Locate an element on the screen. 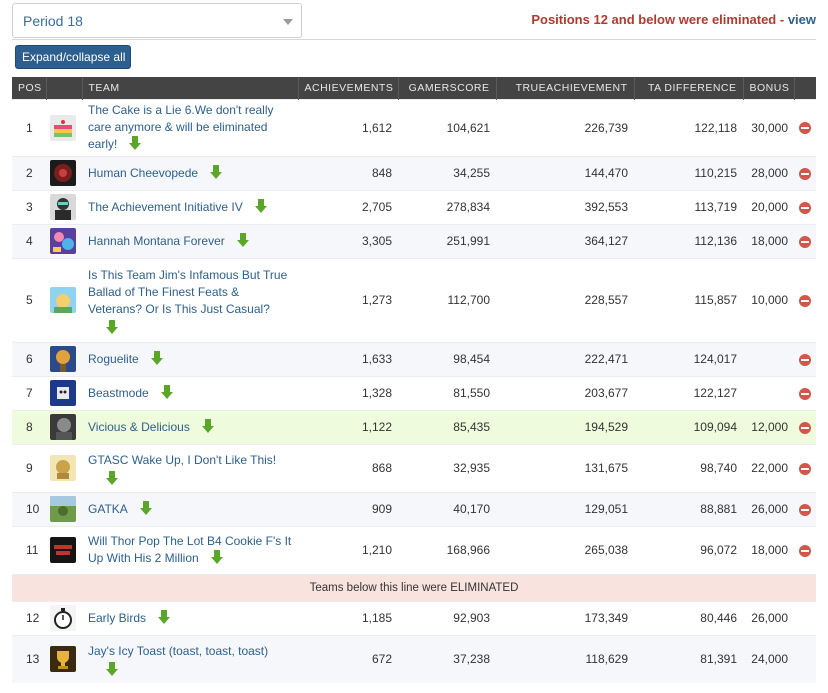 The image size is (828, 693). trueachievement-cell: 222,471 is located at coordinates (565, 358).